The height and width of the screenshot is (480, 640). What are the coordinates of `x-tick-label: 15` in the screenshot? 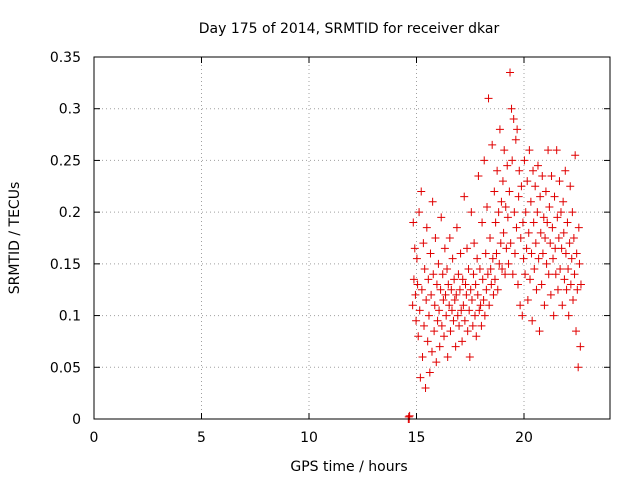 It's located at (417, 438).